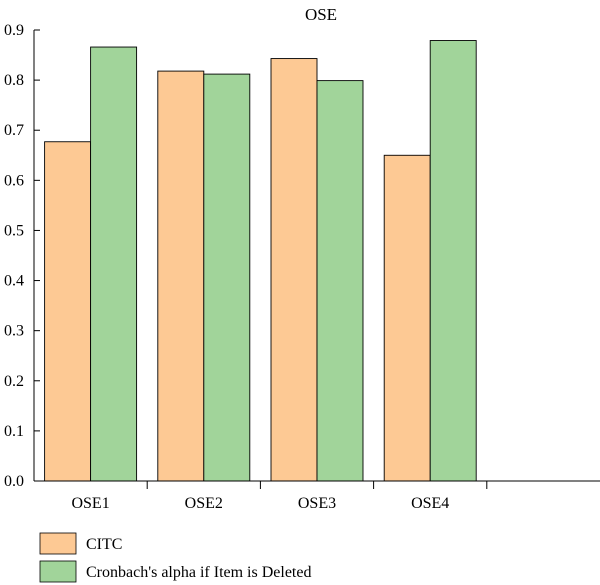  What do you see at coordinates (14, 431) in the screenshot?
I see `y-tick-label: 0.1` at bounding box center [14, 431].